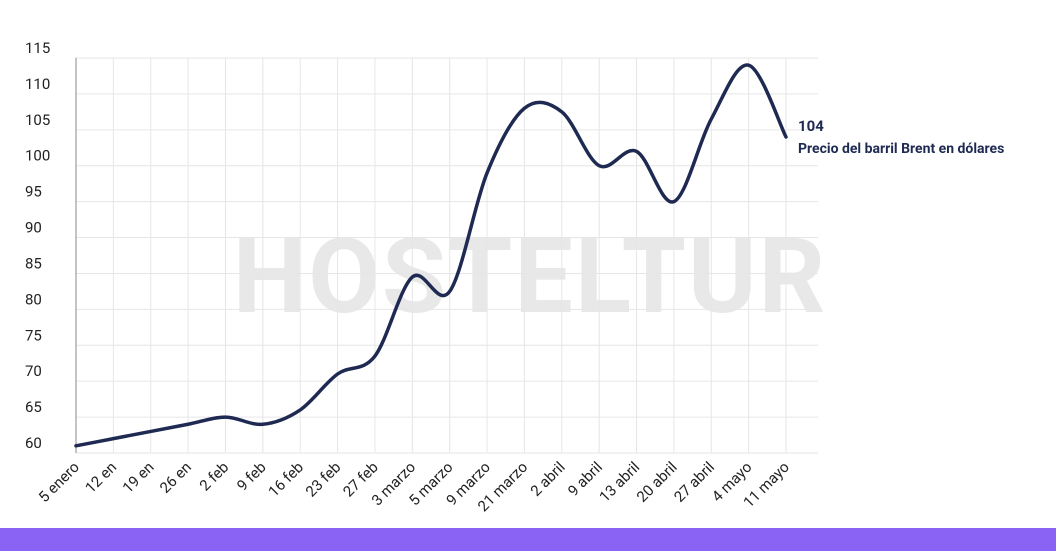 Image resolution: width=1056 pixels, height=551 pixels. Describe the element at coordinates (811, 126) in the screenshot. I see `end-value-label: 104` at that location.